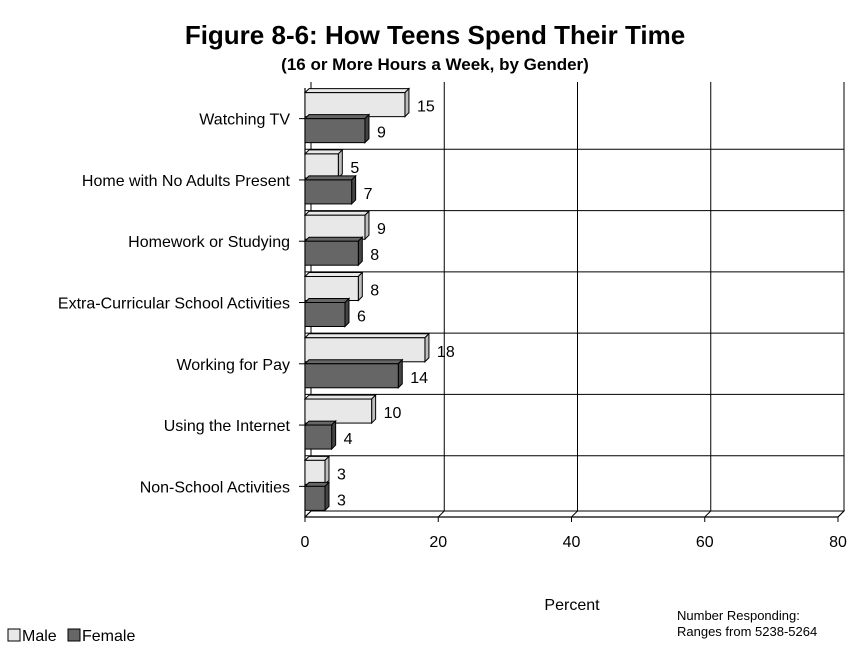 The height and width of the screenshot is (647, 849). I want to click on bar-male-watching-tv, so click(357, 102).